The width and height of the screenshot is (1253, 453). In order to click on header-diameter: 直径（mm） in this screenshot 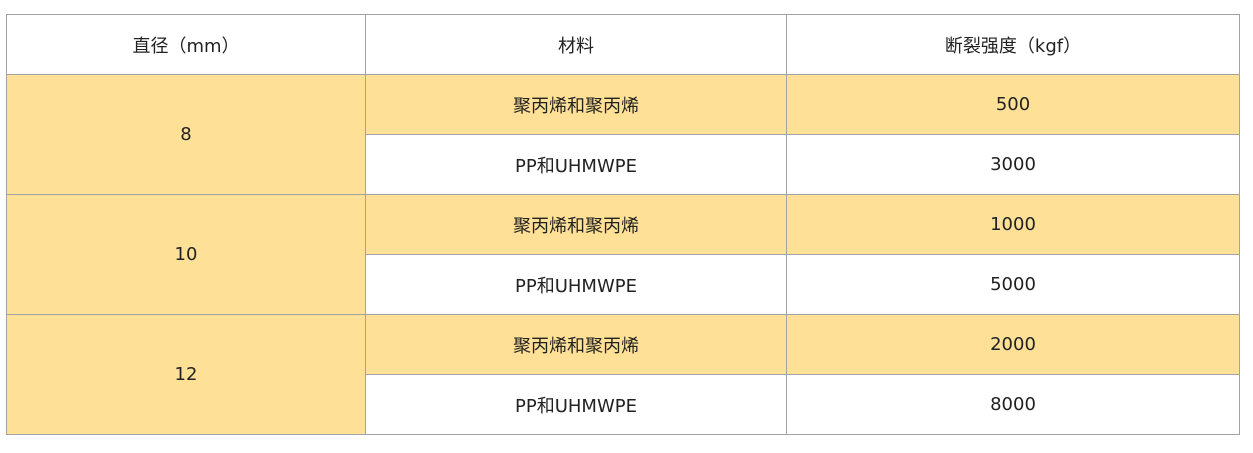, I will do `click(186, 44)`.